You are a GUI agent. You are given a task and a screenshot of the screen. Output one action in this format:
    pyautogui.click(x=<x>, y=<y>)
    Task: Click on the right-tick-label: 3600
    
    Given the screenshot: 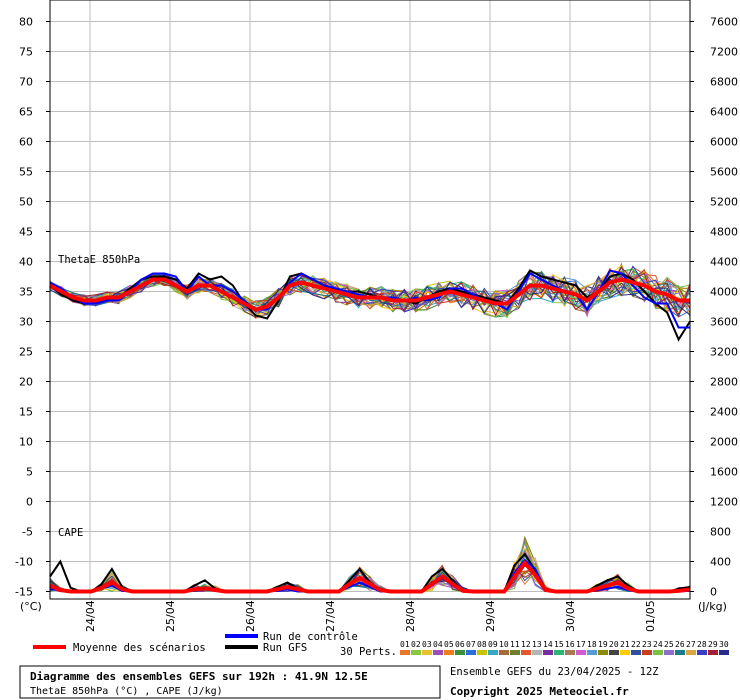 What is the action you would take?
    pyautogui.click(x=724, y=322)
    